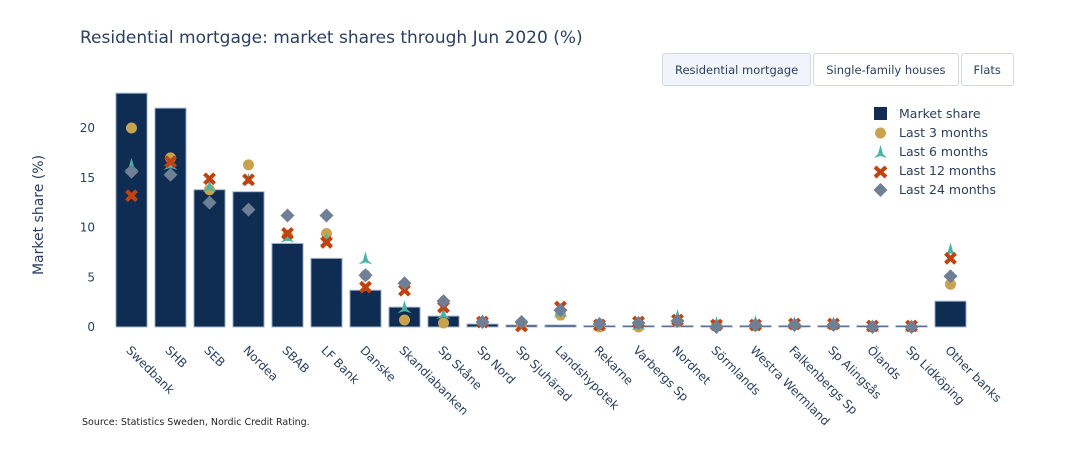 This screenshot has height=450, width=1079. Describe the element at coordinates (39, 215) in the screenshot. I see `y-axis-title: Market share (%)` at that location.